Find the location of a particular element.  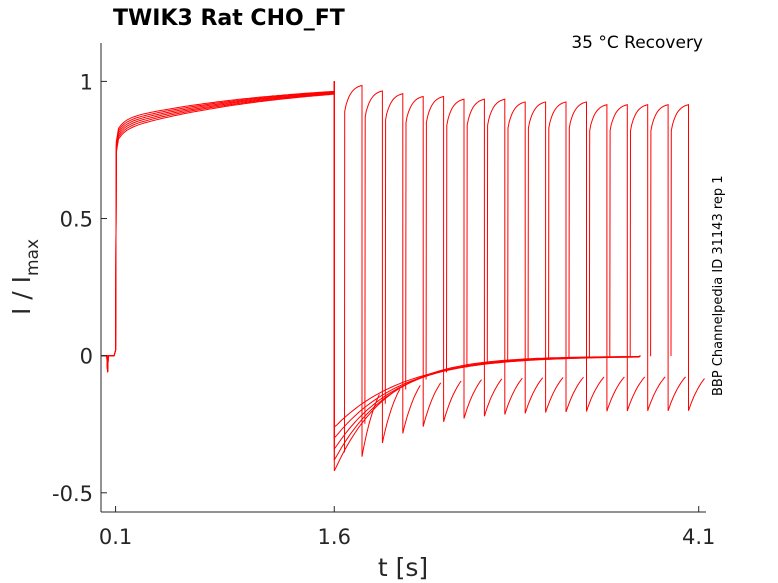

x-tick-label: 1.6 is located at coordinates (334, 537).